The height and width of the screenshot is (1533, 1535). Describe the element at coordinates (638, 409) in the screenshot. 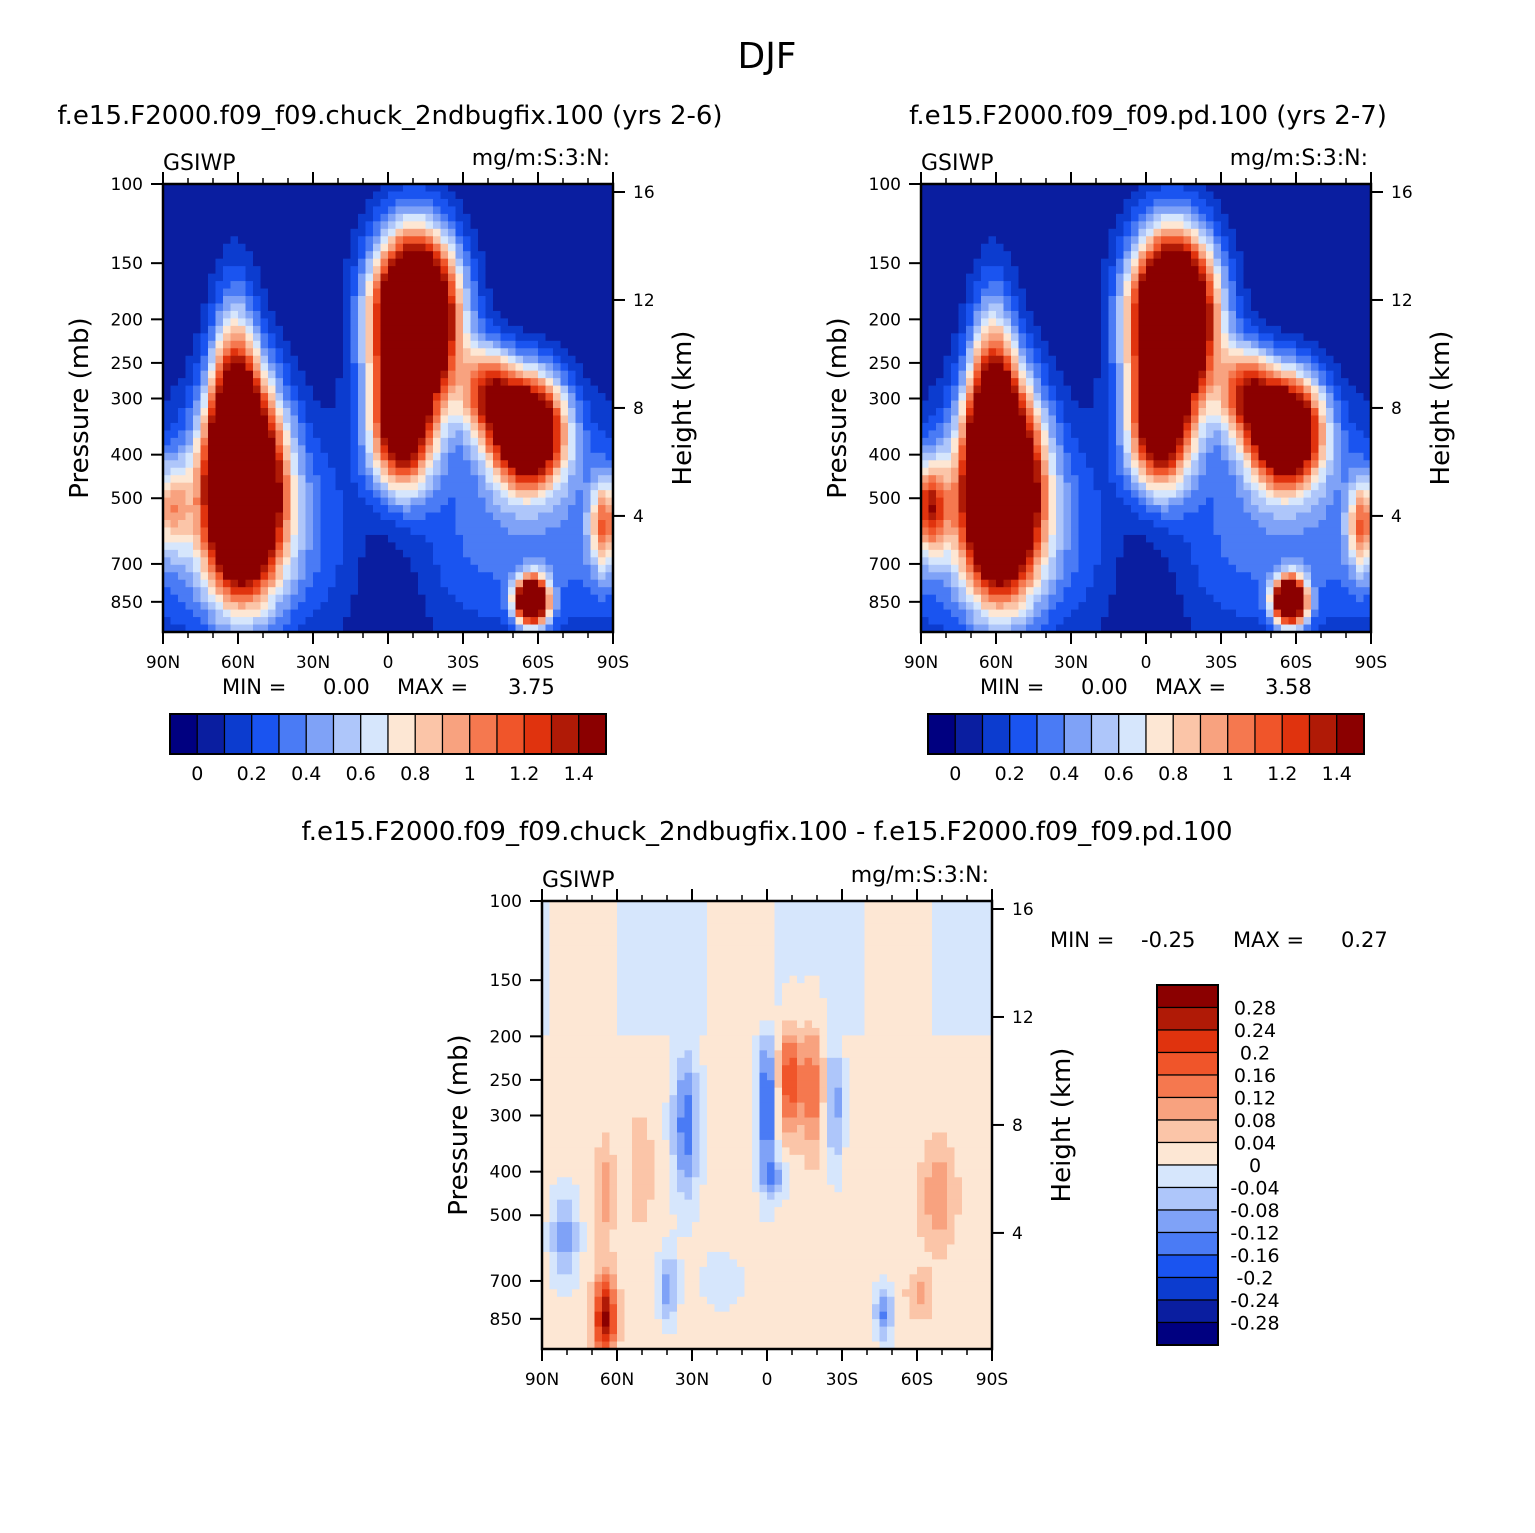

I see `y-right-tick-label: 8` at that location.